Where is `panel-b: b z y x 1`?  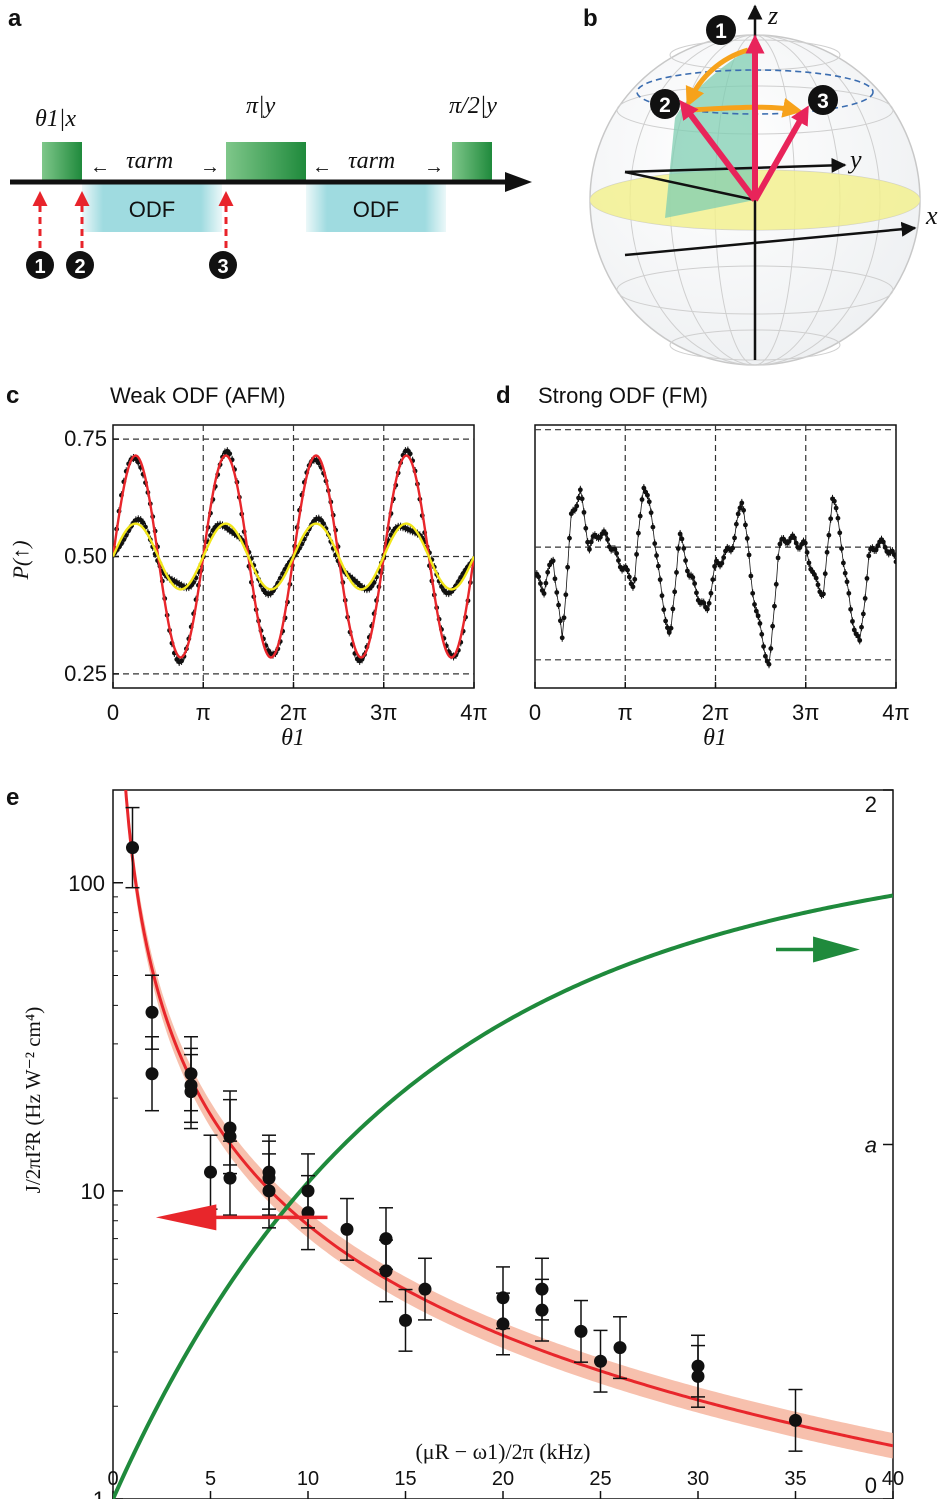 panel-b: b z y x 1 is located at coordinates (760, 183).